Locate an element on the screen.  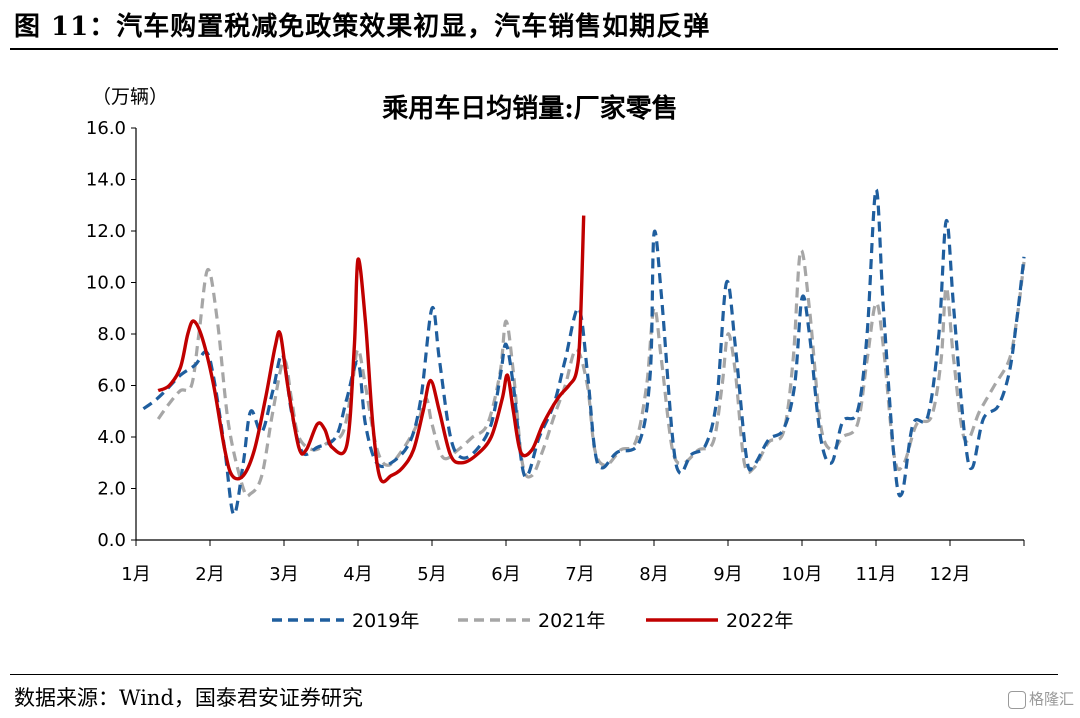
y-tick-label: 12.0 is located at coordinates (106, 231).